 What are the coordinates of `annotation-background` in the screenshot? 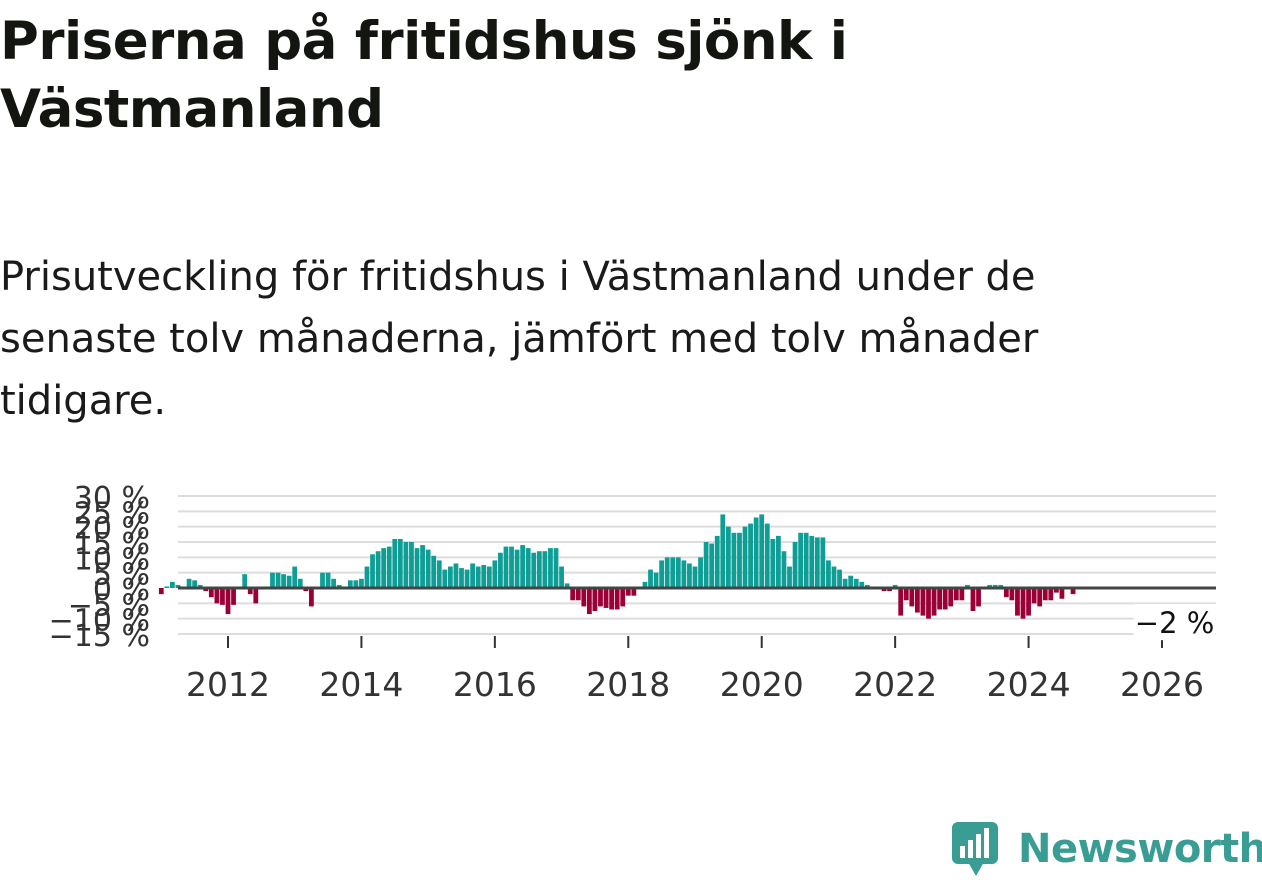 It's located at (1174, 622).